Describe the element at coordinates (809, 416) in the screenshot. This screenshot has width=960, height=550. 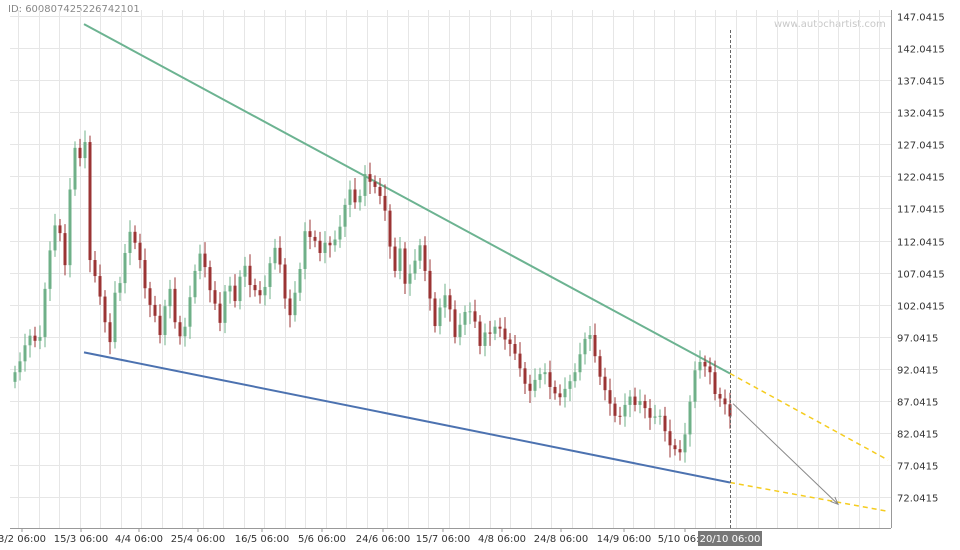
I see `upper-projection` at that location.